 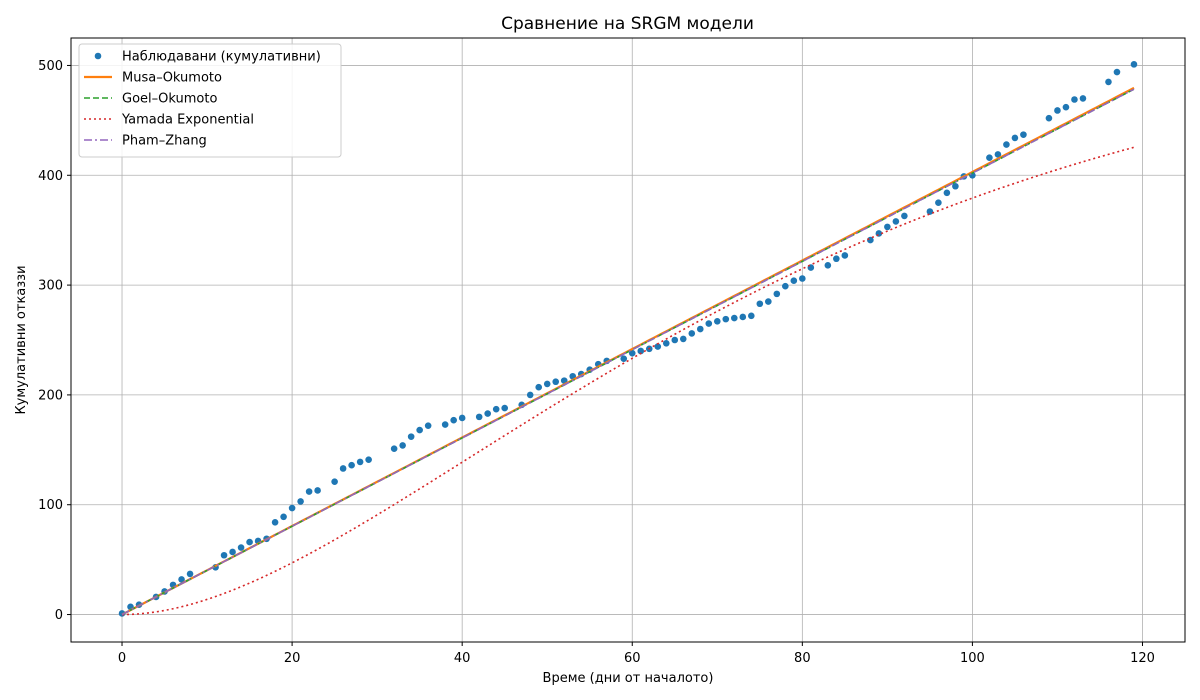 I want to click on y-axis-label: Кумулативни отказзи, so click(x=21, y=339).